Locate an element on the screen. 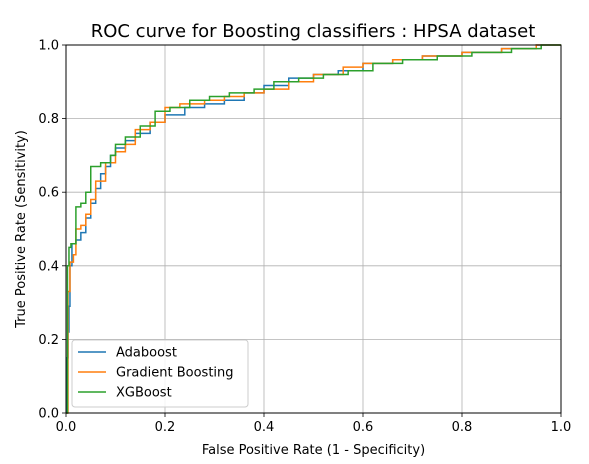 The height and width of the screenshot is (464, 589). legend-box is located at coordinates (160, 373).